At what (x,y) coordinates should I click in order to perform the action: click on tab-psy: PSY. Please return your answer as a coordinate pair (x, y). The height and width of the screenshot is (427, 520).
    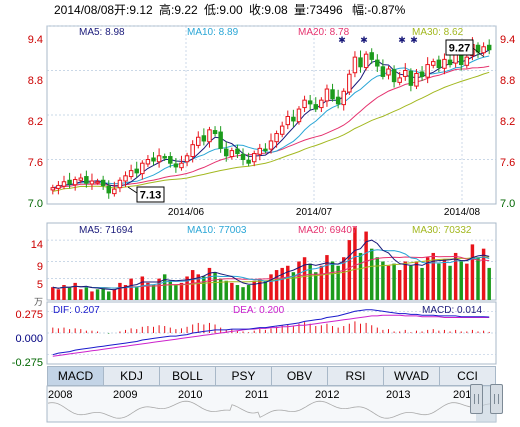
    Looking at the image, I should click on (244, 376).